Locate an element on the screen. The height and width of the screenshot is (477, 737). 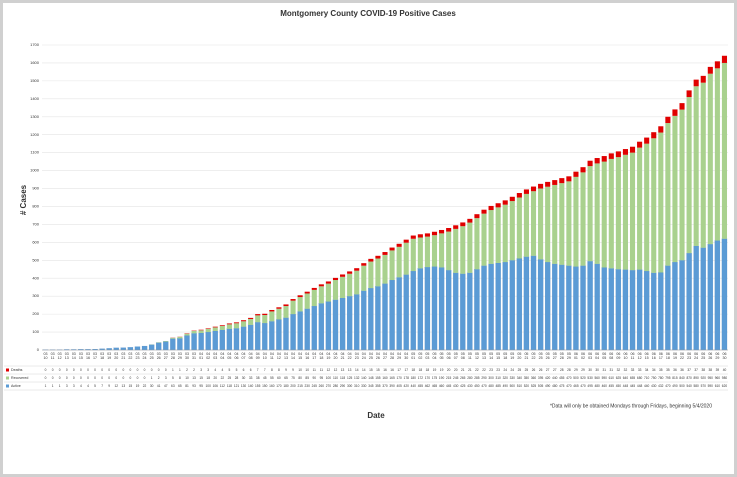
table-cell: 12 is located at coordinates (336, 370).